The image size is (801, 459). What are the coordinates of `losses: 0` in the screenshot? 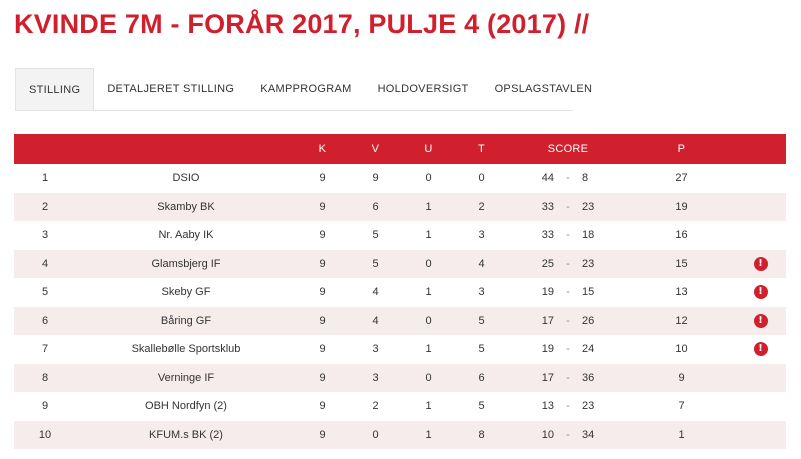 It's located at (481, 178).